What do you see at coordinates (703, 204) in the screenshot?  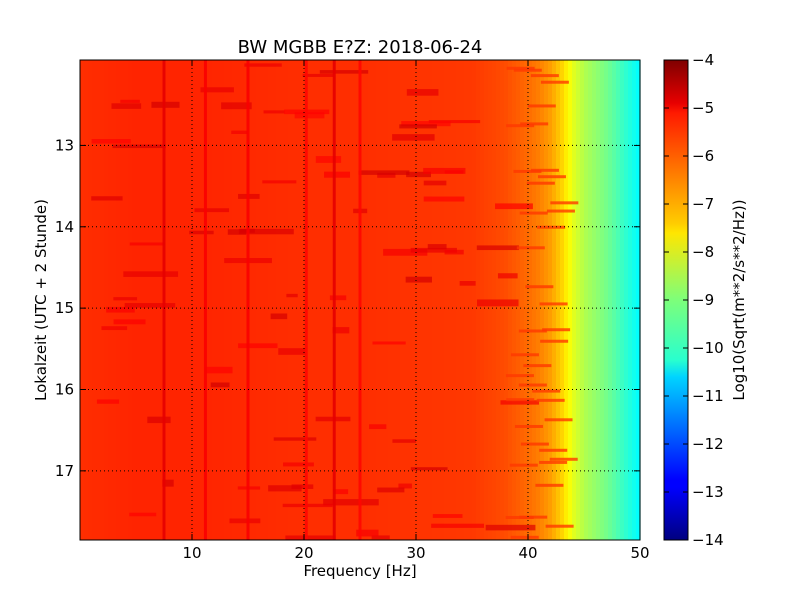 I see `colorbar-tick-label: −7` at bounding box center [703, 204].